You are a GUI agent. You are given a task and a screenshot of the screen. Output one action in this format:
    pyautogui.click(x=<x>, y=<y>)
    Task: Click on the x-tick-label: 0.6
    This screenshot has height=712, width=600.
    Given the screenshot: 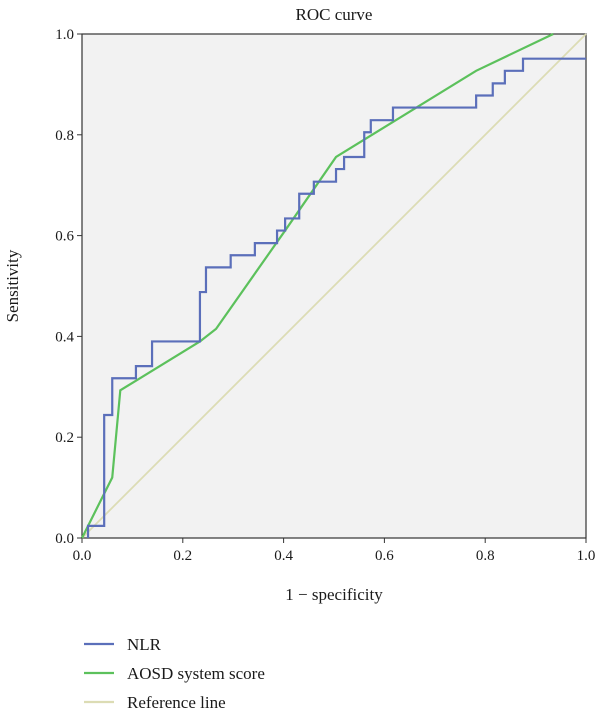 What is the action you would take?
    pyautogui.click(x=384, y=556)
    